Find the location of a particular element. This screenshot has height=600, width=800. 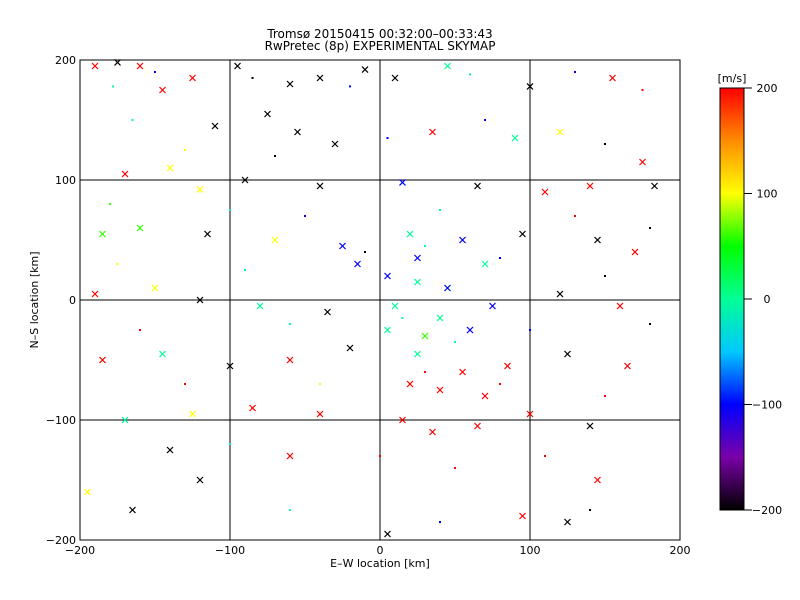

y-axis-label: N–S location [km] is located at coordinates (34, 299).